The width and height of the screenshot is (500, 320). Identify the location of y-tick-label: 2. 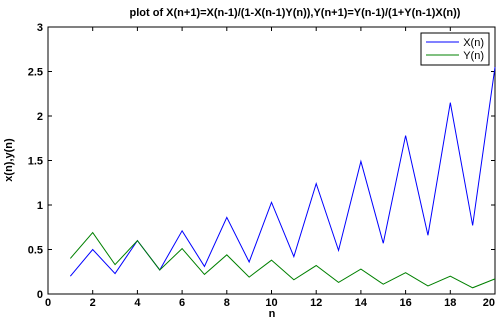
(40, 117).